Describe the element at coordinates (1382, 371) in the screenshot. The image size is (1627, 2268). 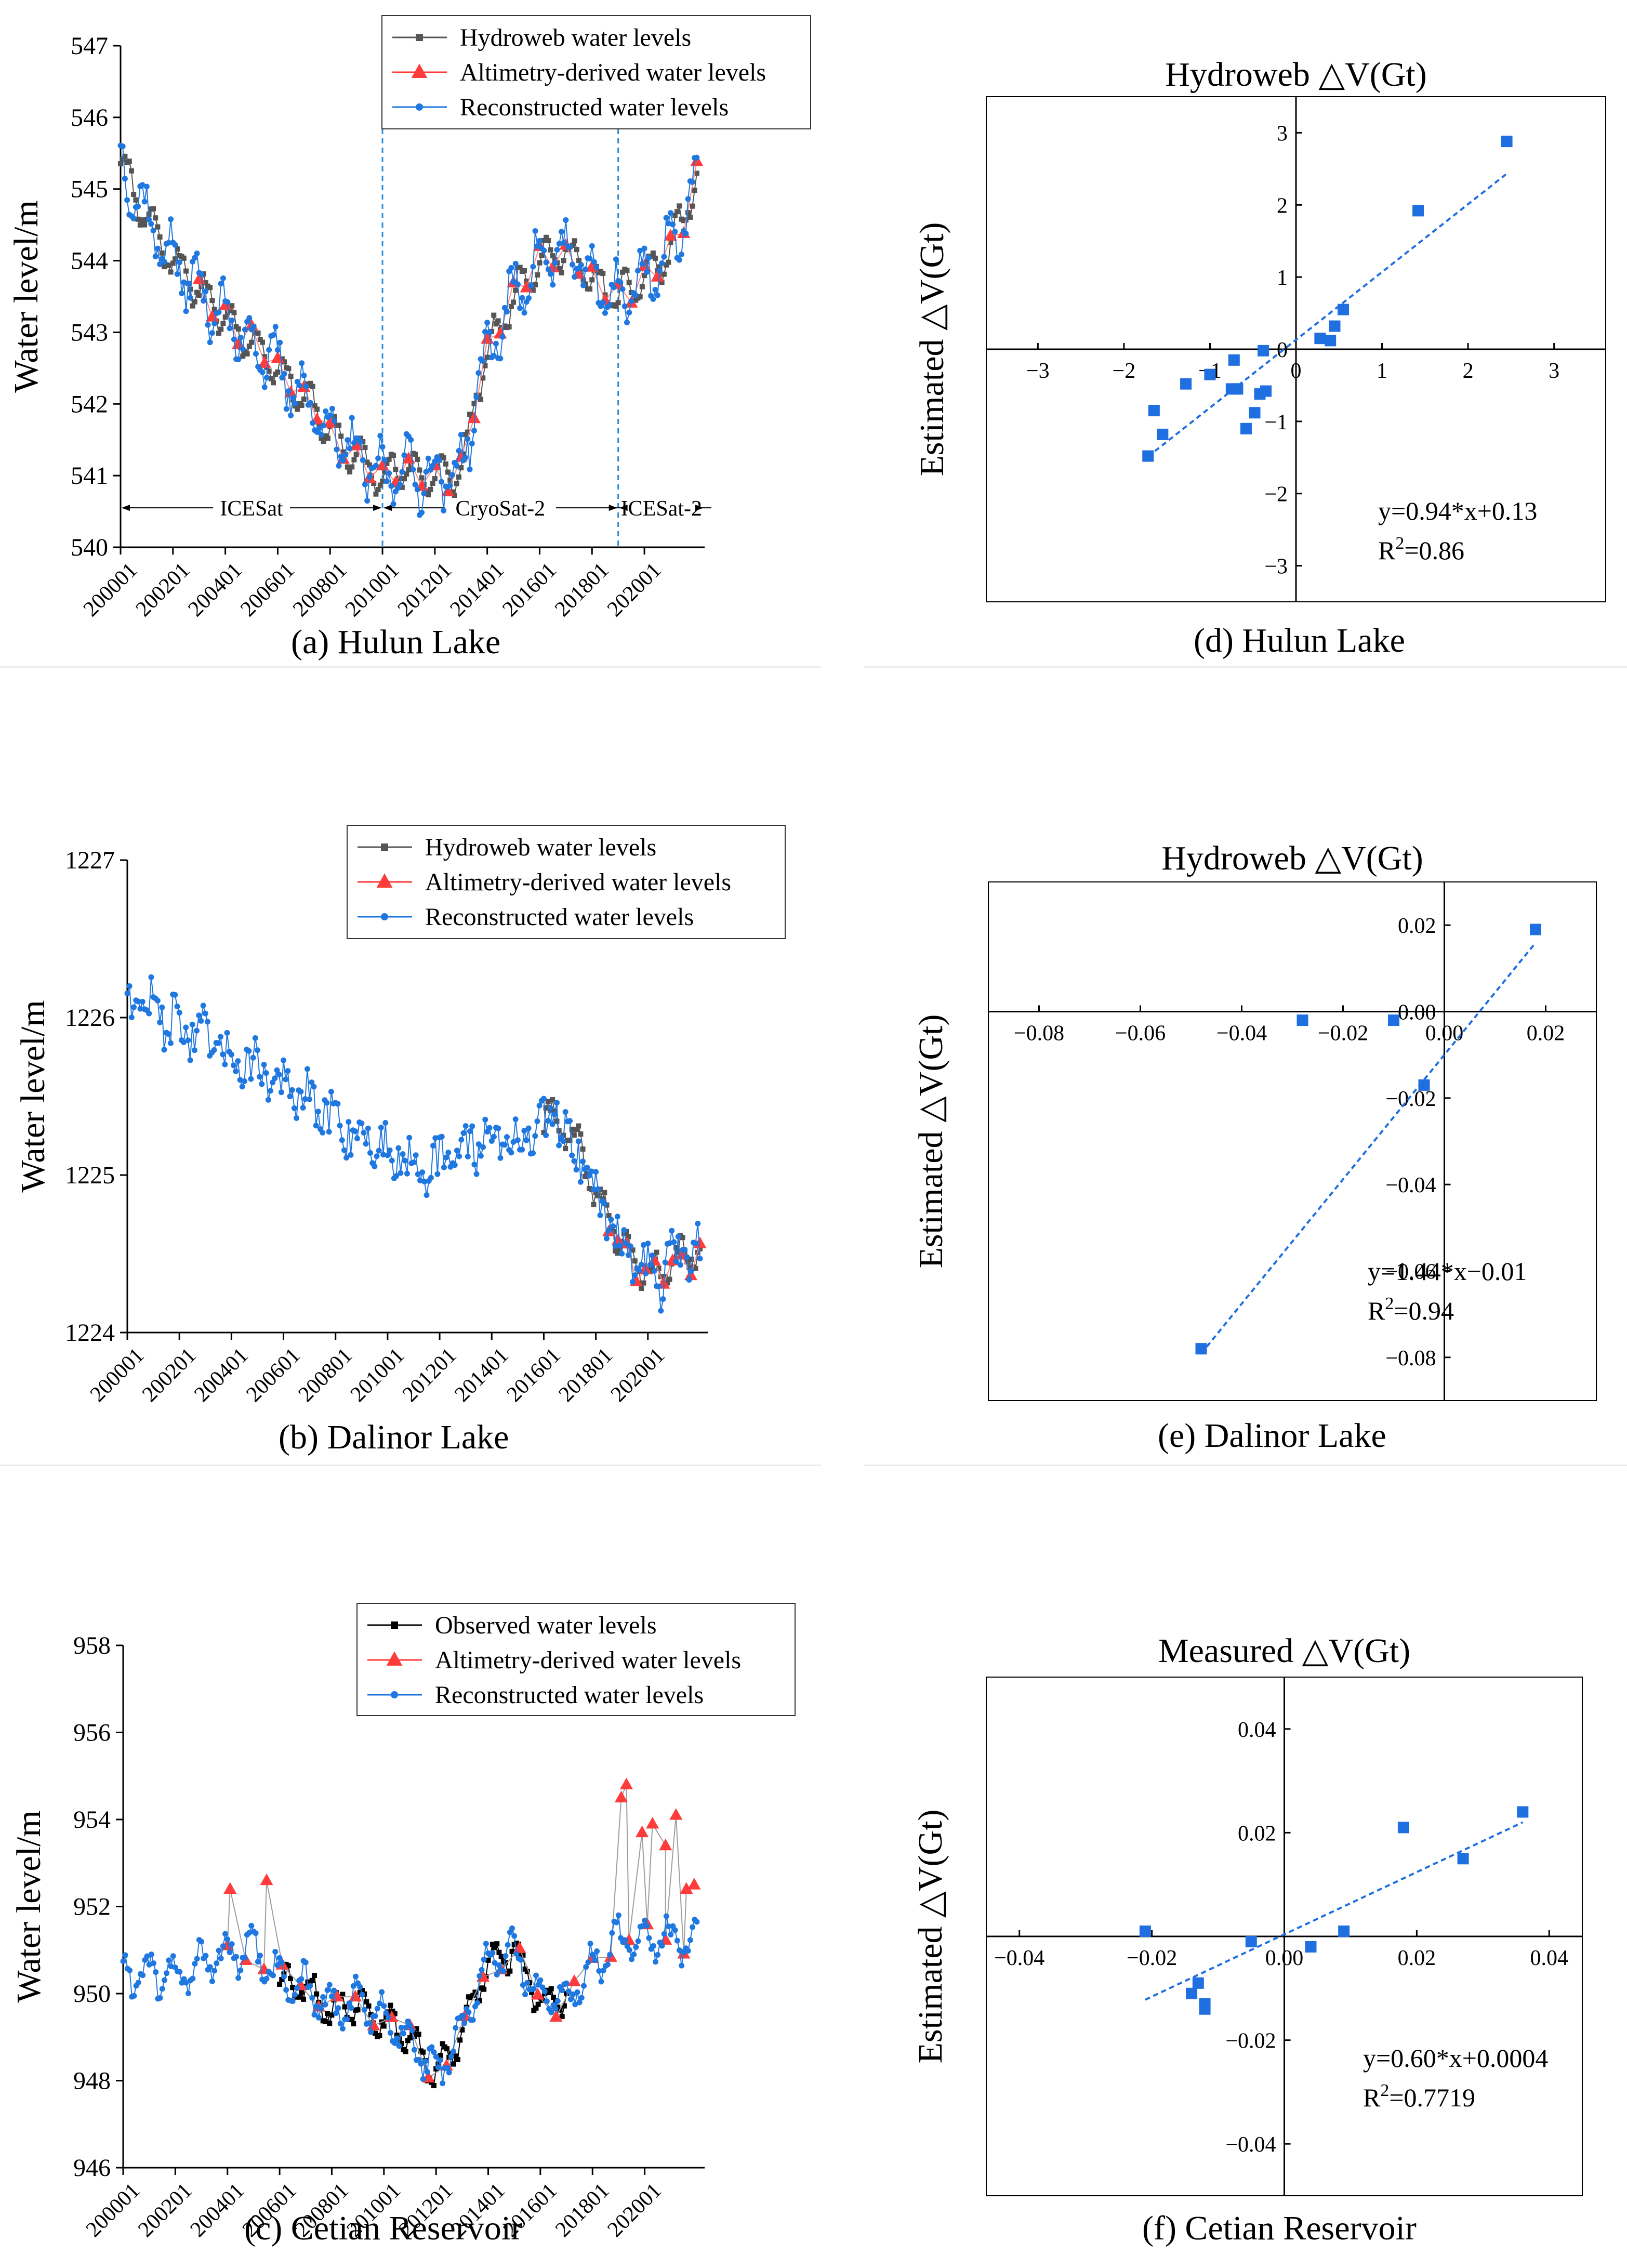
I see `x-tick-label: 1` at that location.